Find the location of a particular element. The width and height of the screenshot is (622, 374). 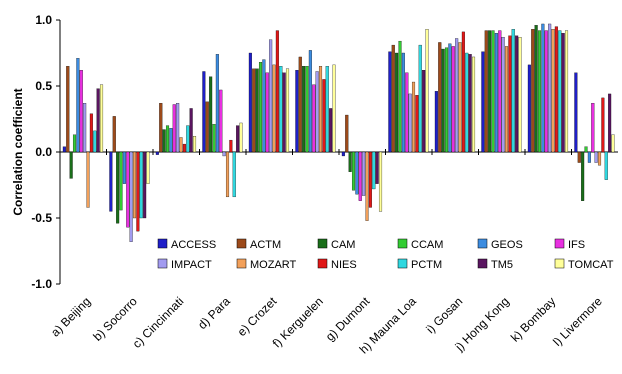

legend-swatch-ccam is located at coordinates (402, 243).